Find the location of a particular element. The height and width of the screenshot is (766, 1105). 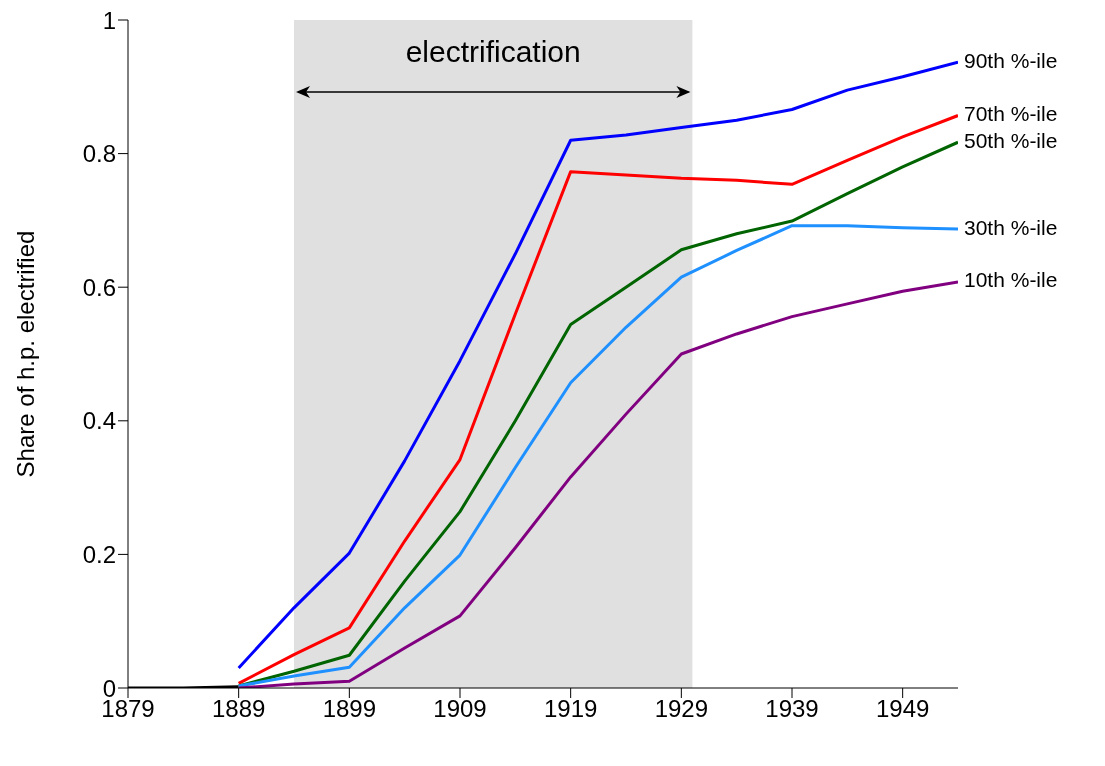

y-axis-title: Share of h.p. electrified is located at coordinates (25, 354).